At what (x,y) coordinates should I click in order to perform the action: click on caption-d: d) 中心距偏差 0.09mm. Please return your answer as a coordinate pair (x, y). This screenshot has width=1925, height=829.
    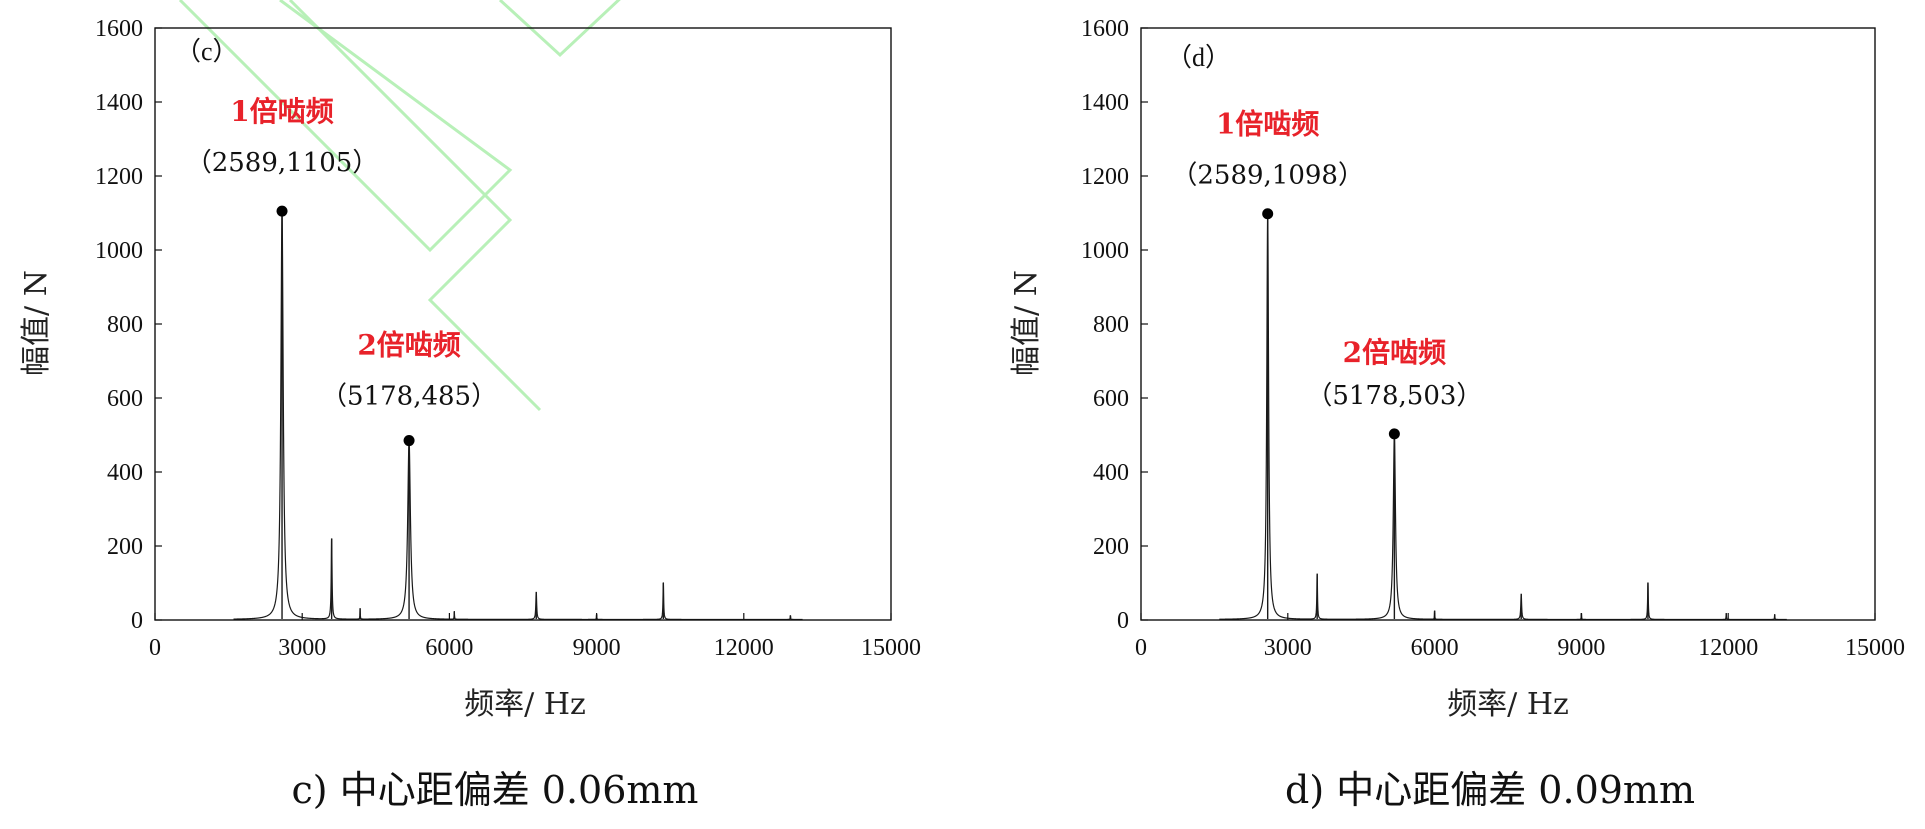
    Looking at the image, I should click on (1490, 790).